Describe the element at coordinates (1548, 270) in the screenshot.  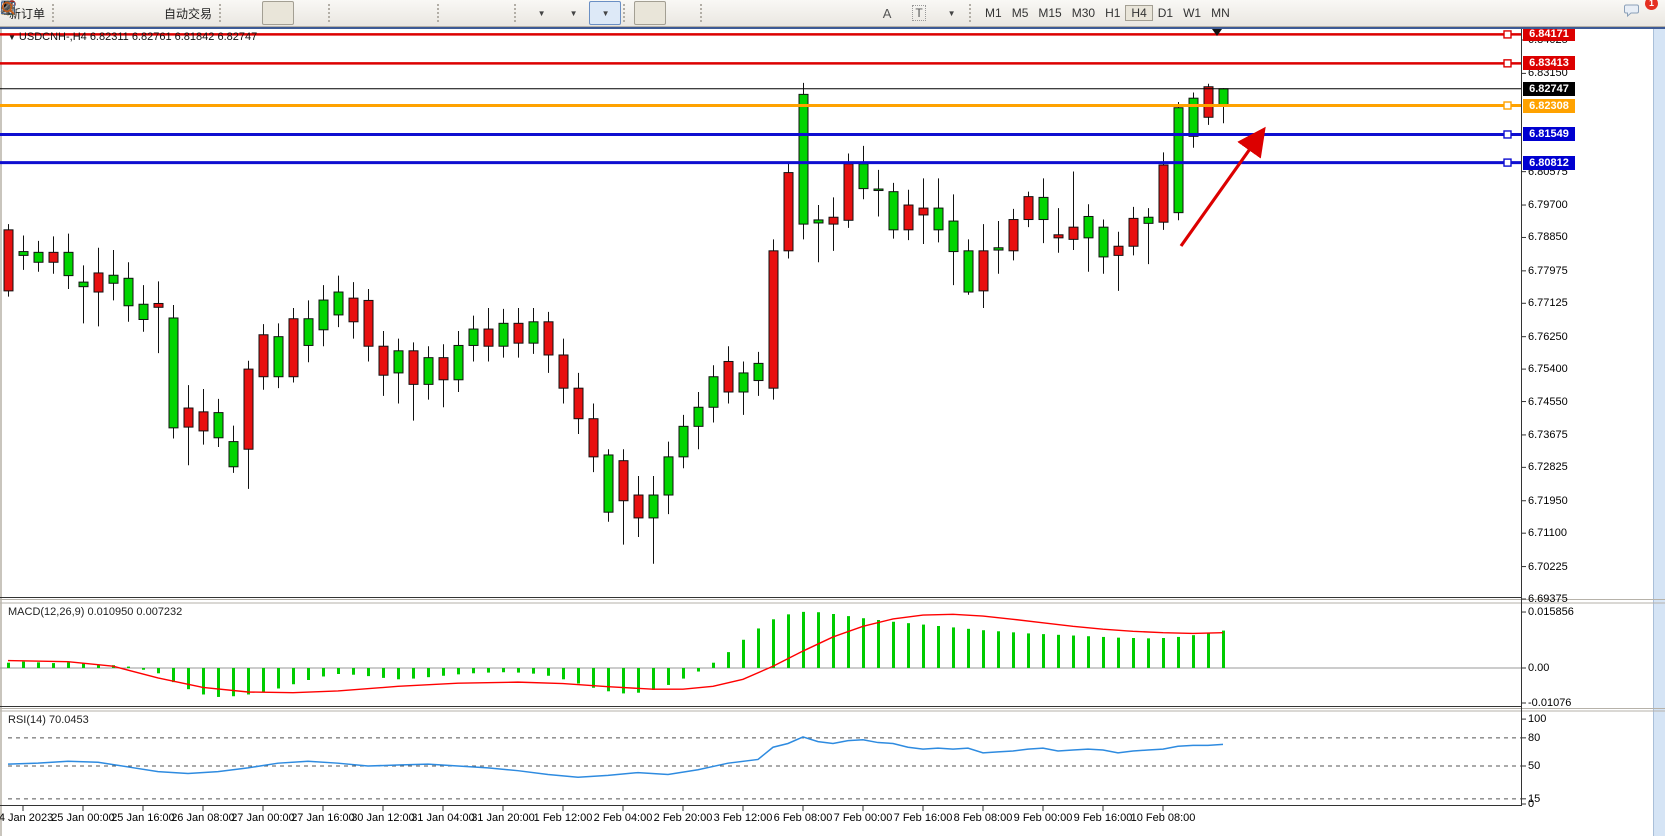
I see `price-tick-label: 6.77975` at that location.